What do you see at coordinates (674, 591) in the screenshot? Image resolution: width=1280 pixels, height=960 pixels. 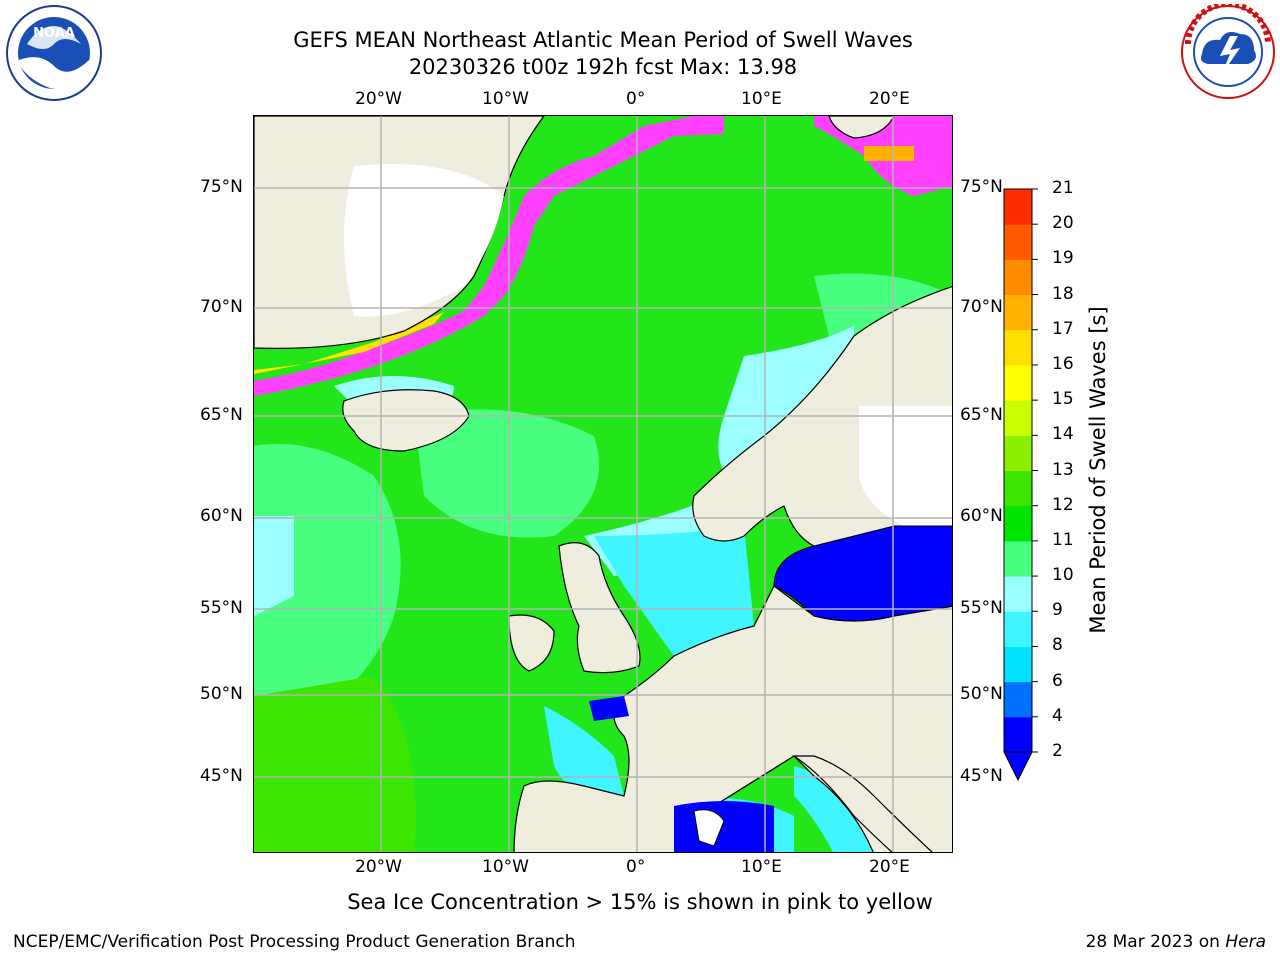 I see `north-sea-swell` at bounding box center [674, 591].